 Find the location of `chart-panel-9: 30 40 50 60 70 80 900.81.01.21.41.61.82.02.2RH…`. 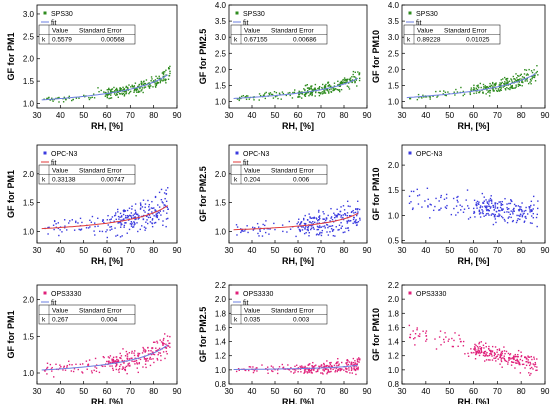

chart-panel-9: 30 40 50 60 70 80 900.81.01.21.41.61.82.02.2RH… is located at coordinates (460, 344).